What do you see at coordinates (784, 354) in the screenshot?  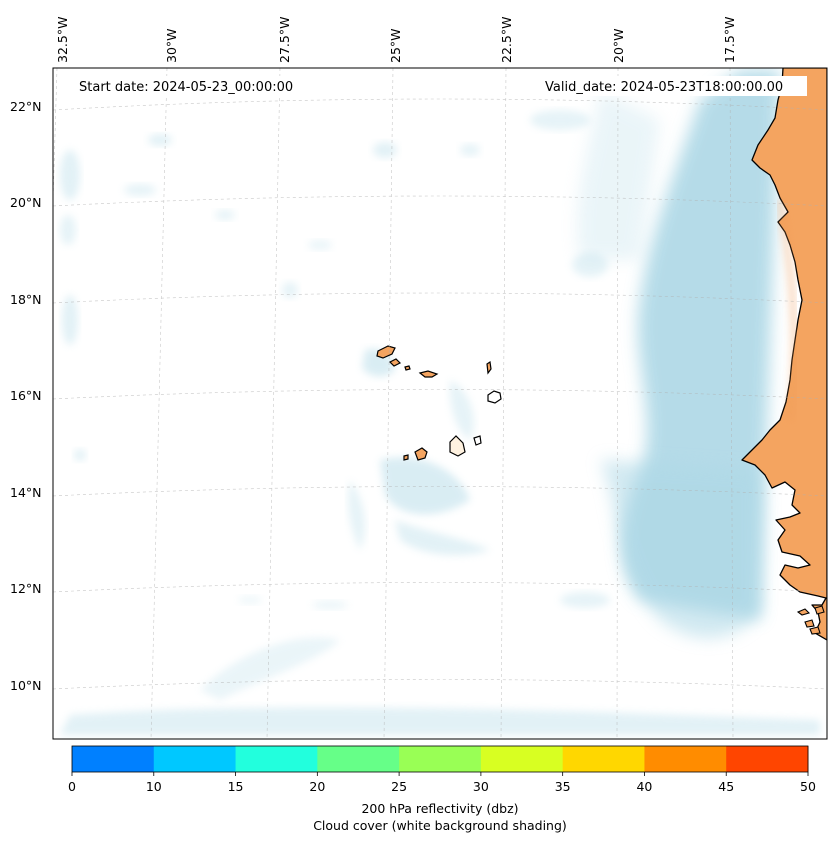 I see `africa-mainland` at bounding box center [784, 354].